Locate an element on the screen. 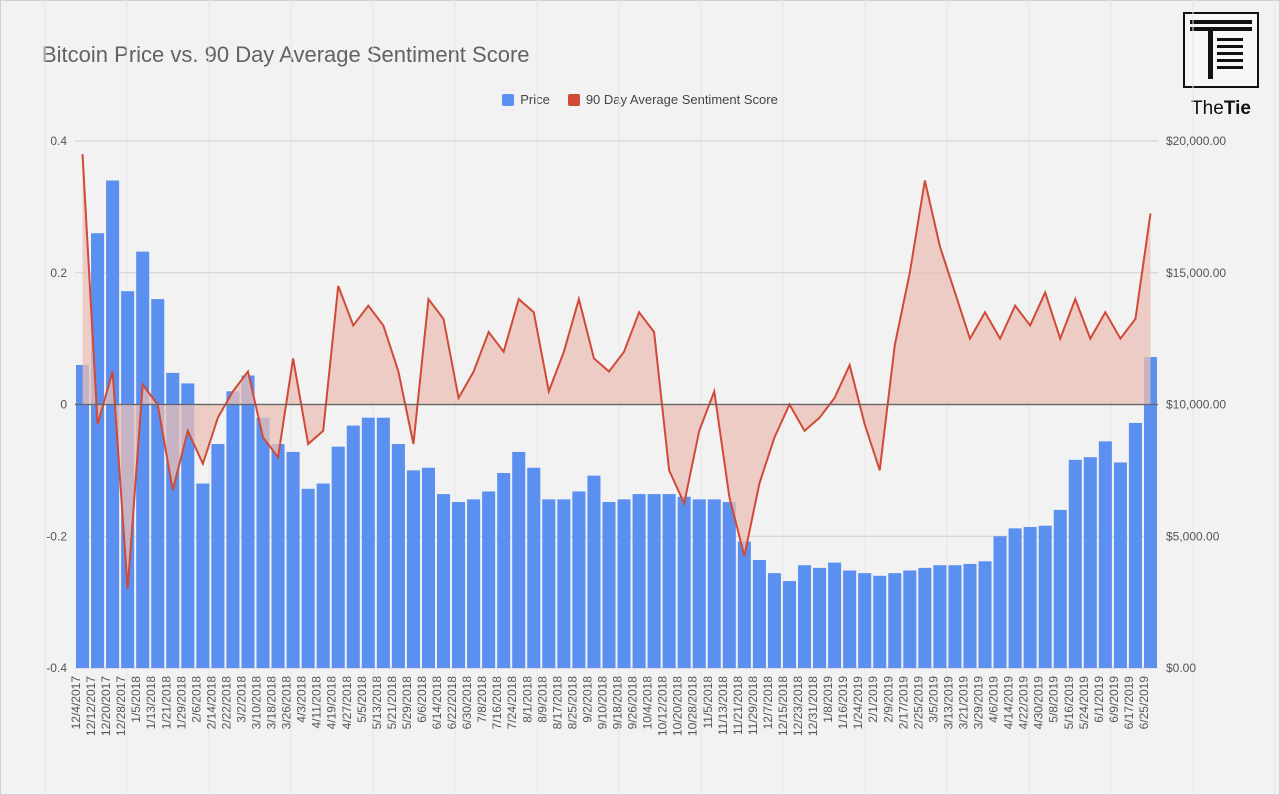 Image resolution: width=1280 pixels, height=795 pixels. right-axis-tick-label: $20,000.00 is located at coordinates (1196, 141).